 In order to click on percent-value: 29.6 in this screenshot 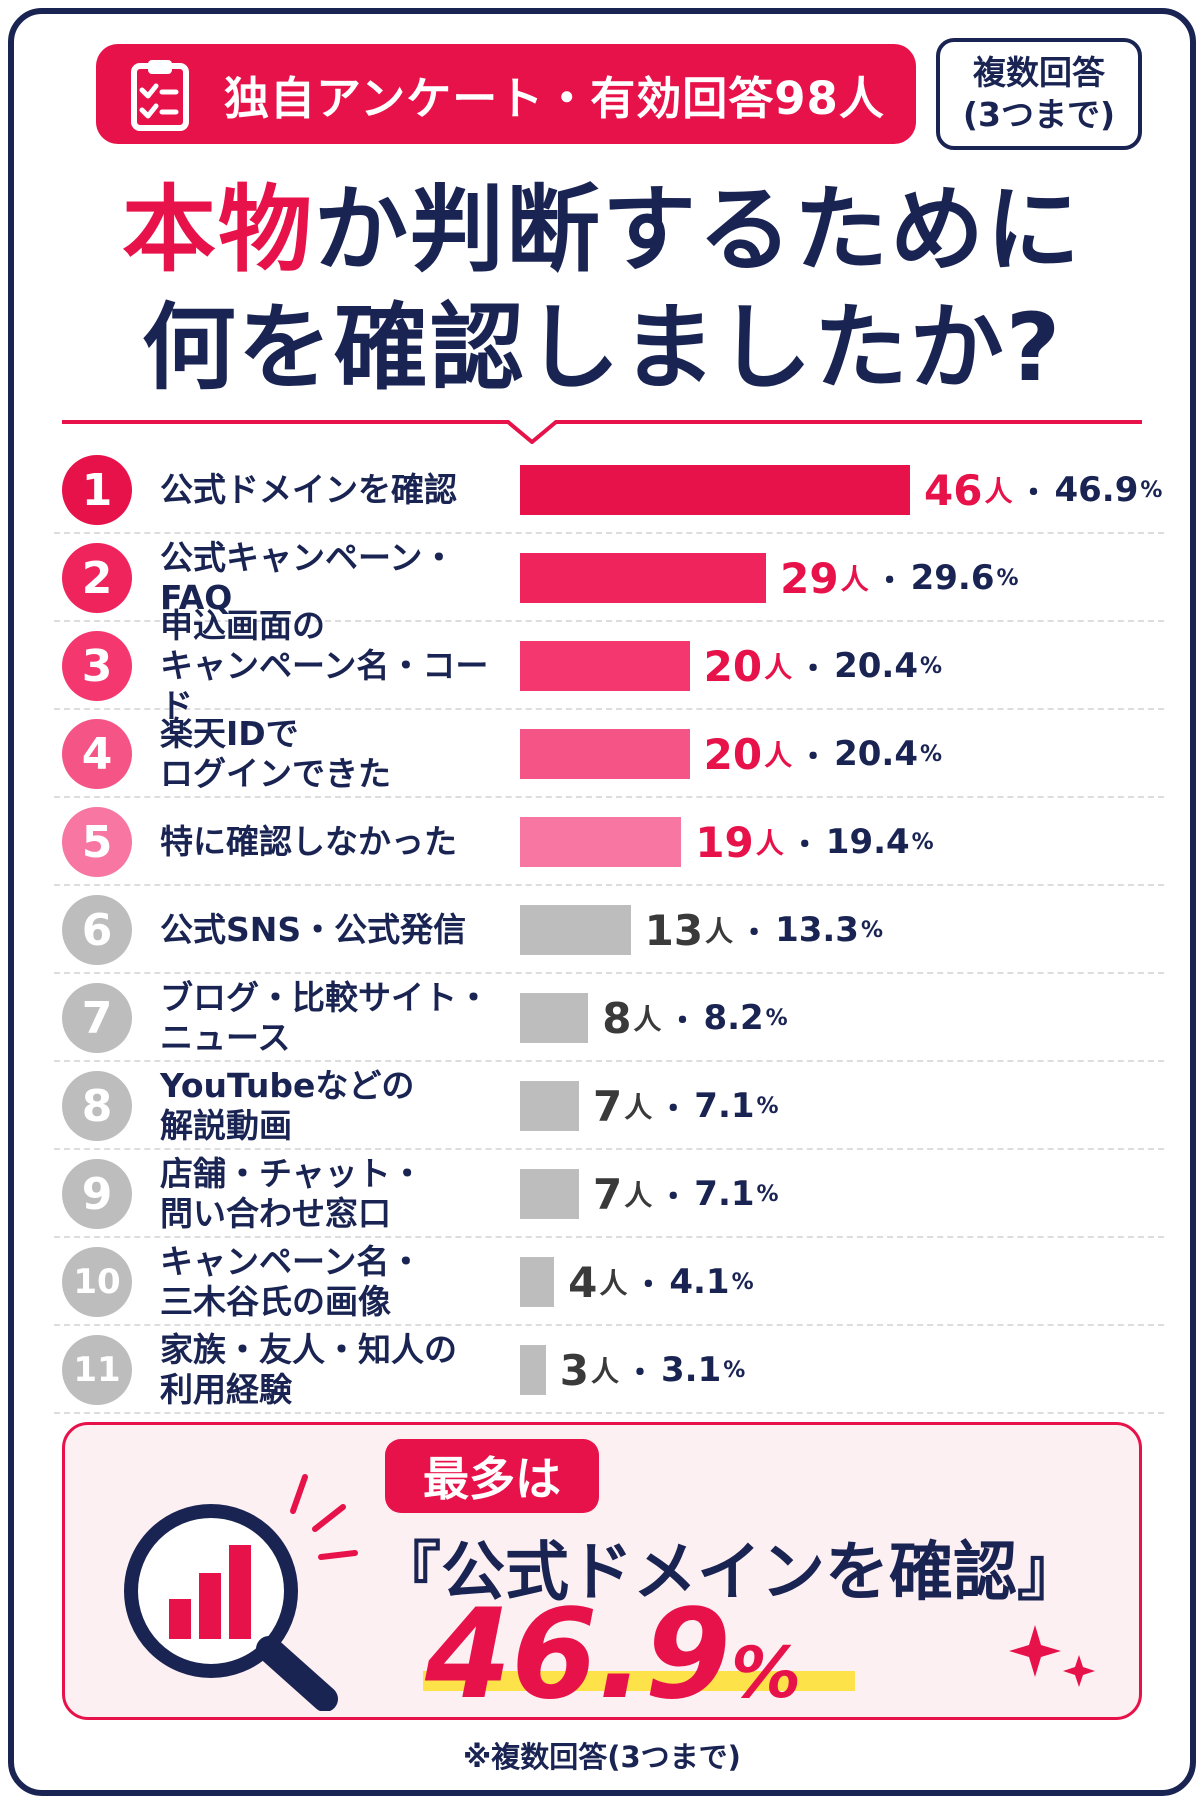, I will do `click(952, 578)`.